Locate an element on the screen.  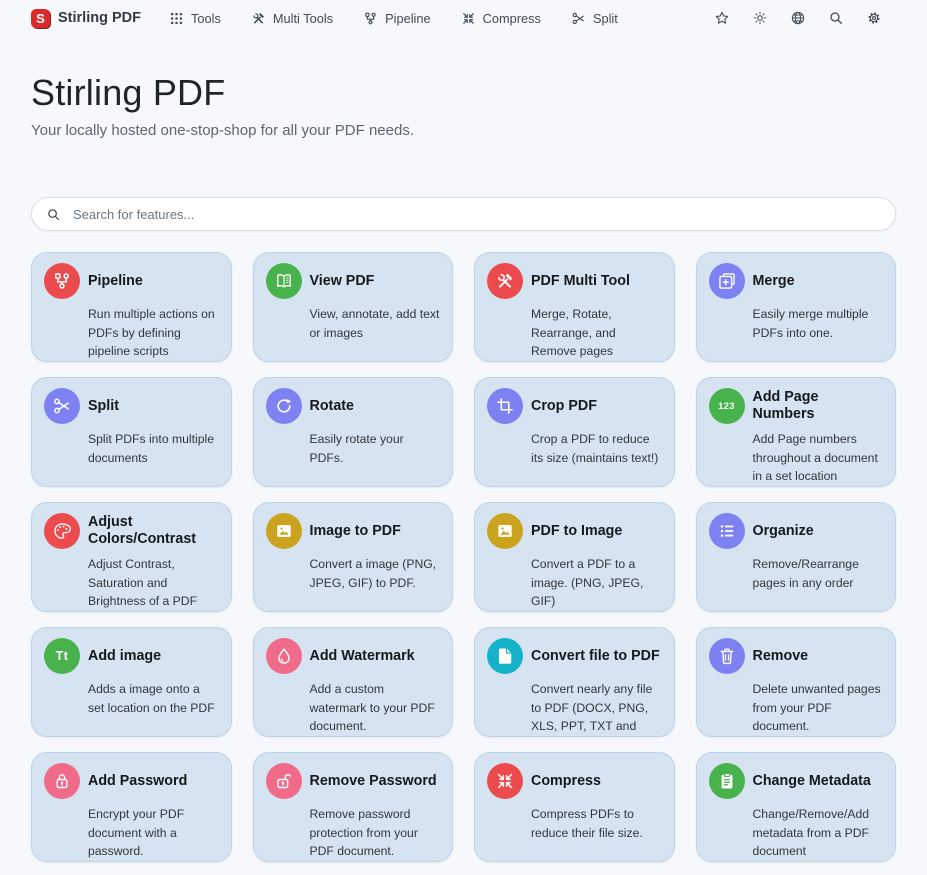
card-header: Add Password is located at coordinates (131, 781).